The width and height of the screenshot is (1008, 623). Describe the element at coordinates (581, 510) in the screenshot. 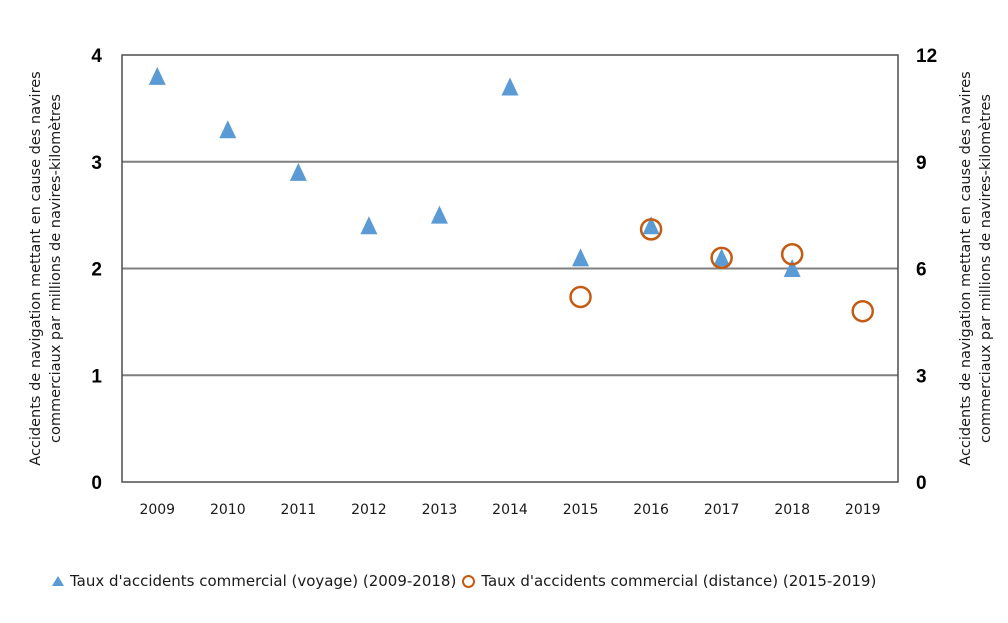

I see `x-tick-label: 2015` at that location.